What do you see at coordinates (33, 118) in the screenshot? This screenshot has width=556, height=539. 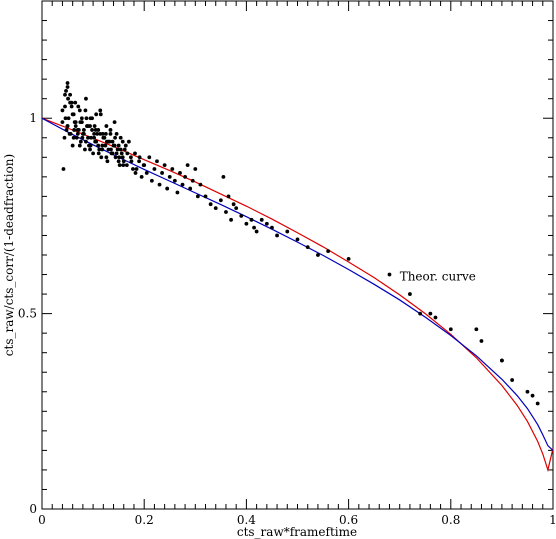 I see `y-tick-label: 1` at bounding box center [33, 118].